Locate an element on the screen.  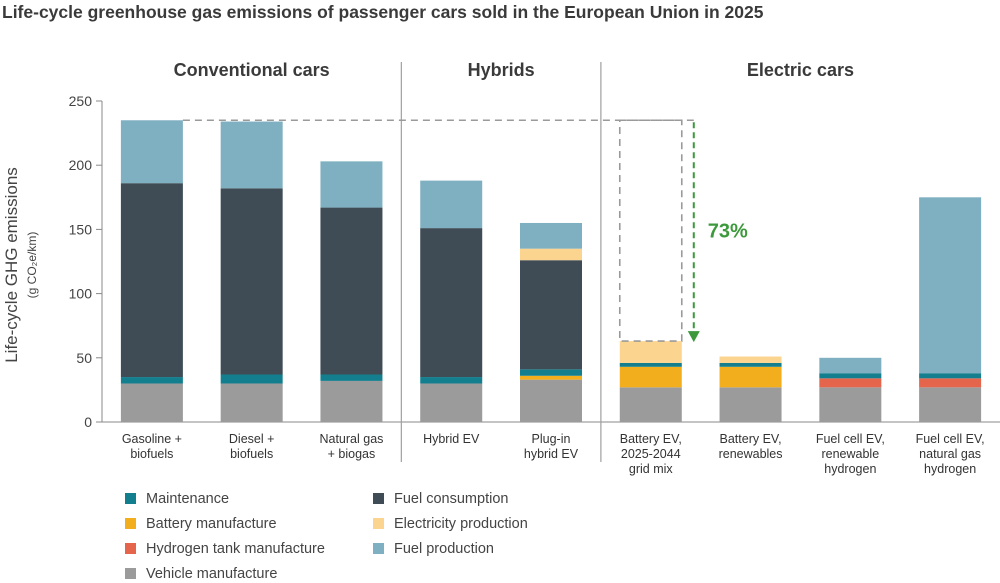
y-tick-label: 250 is located at coordinates (81, 101).